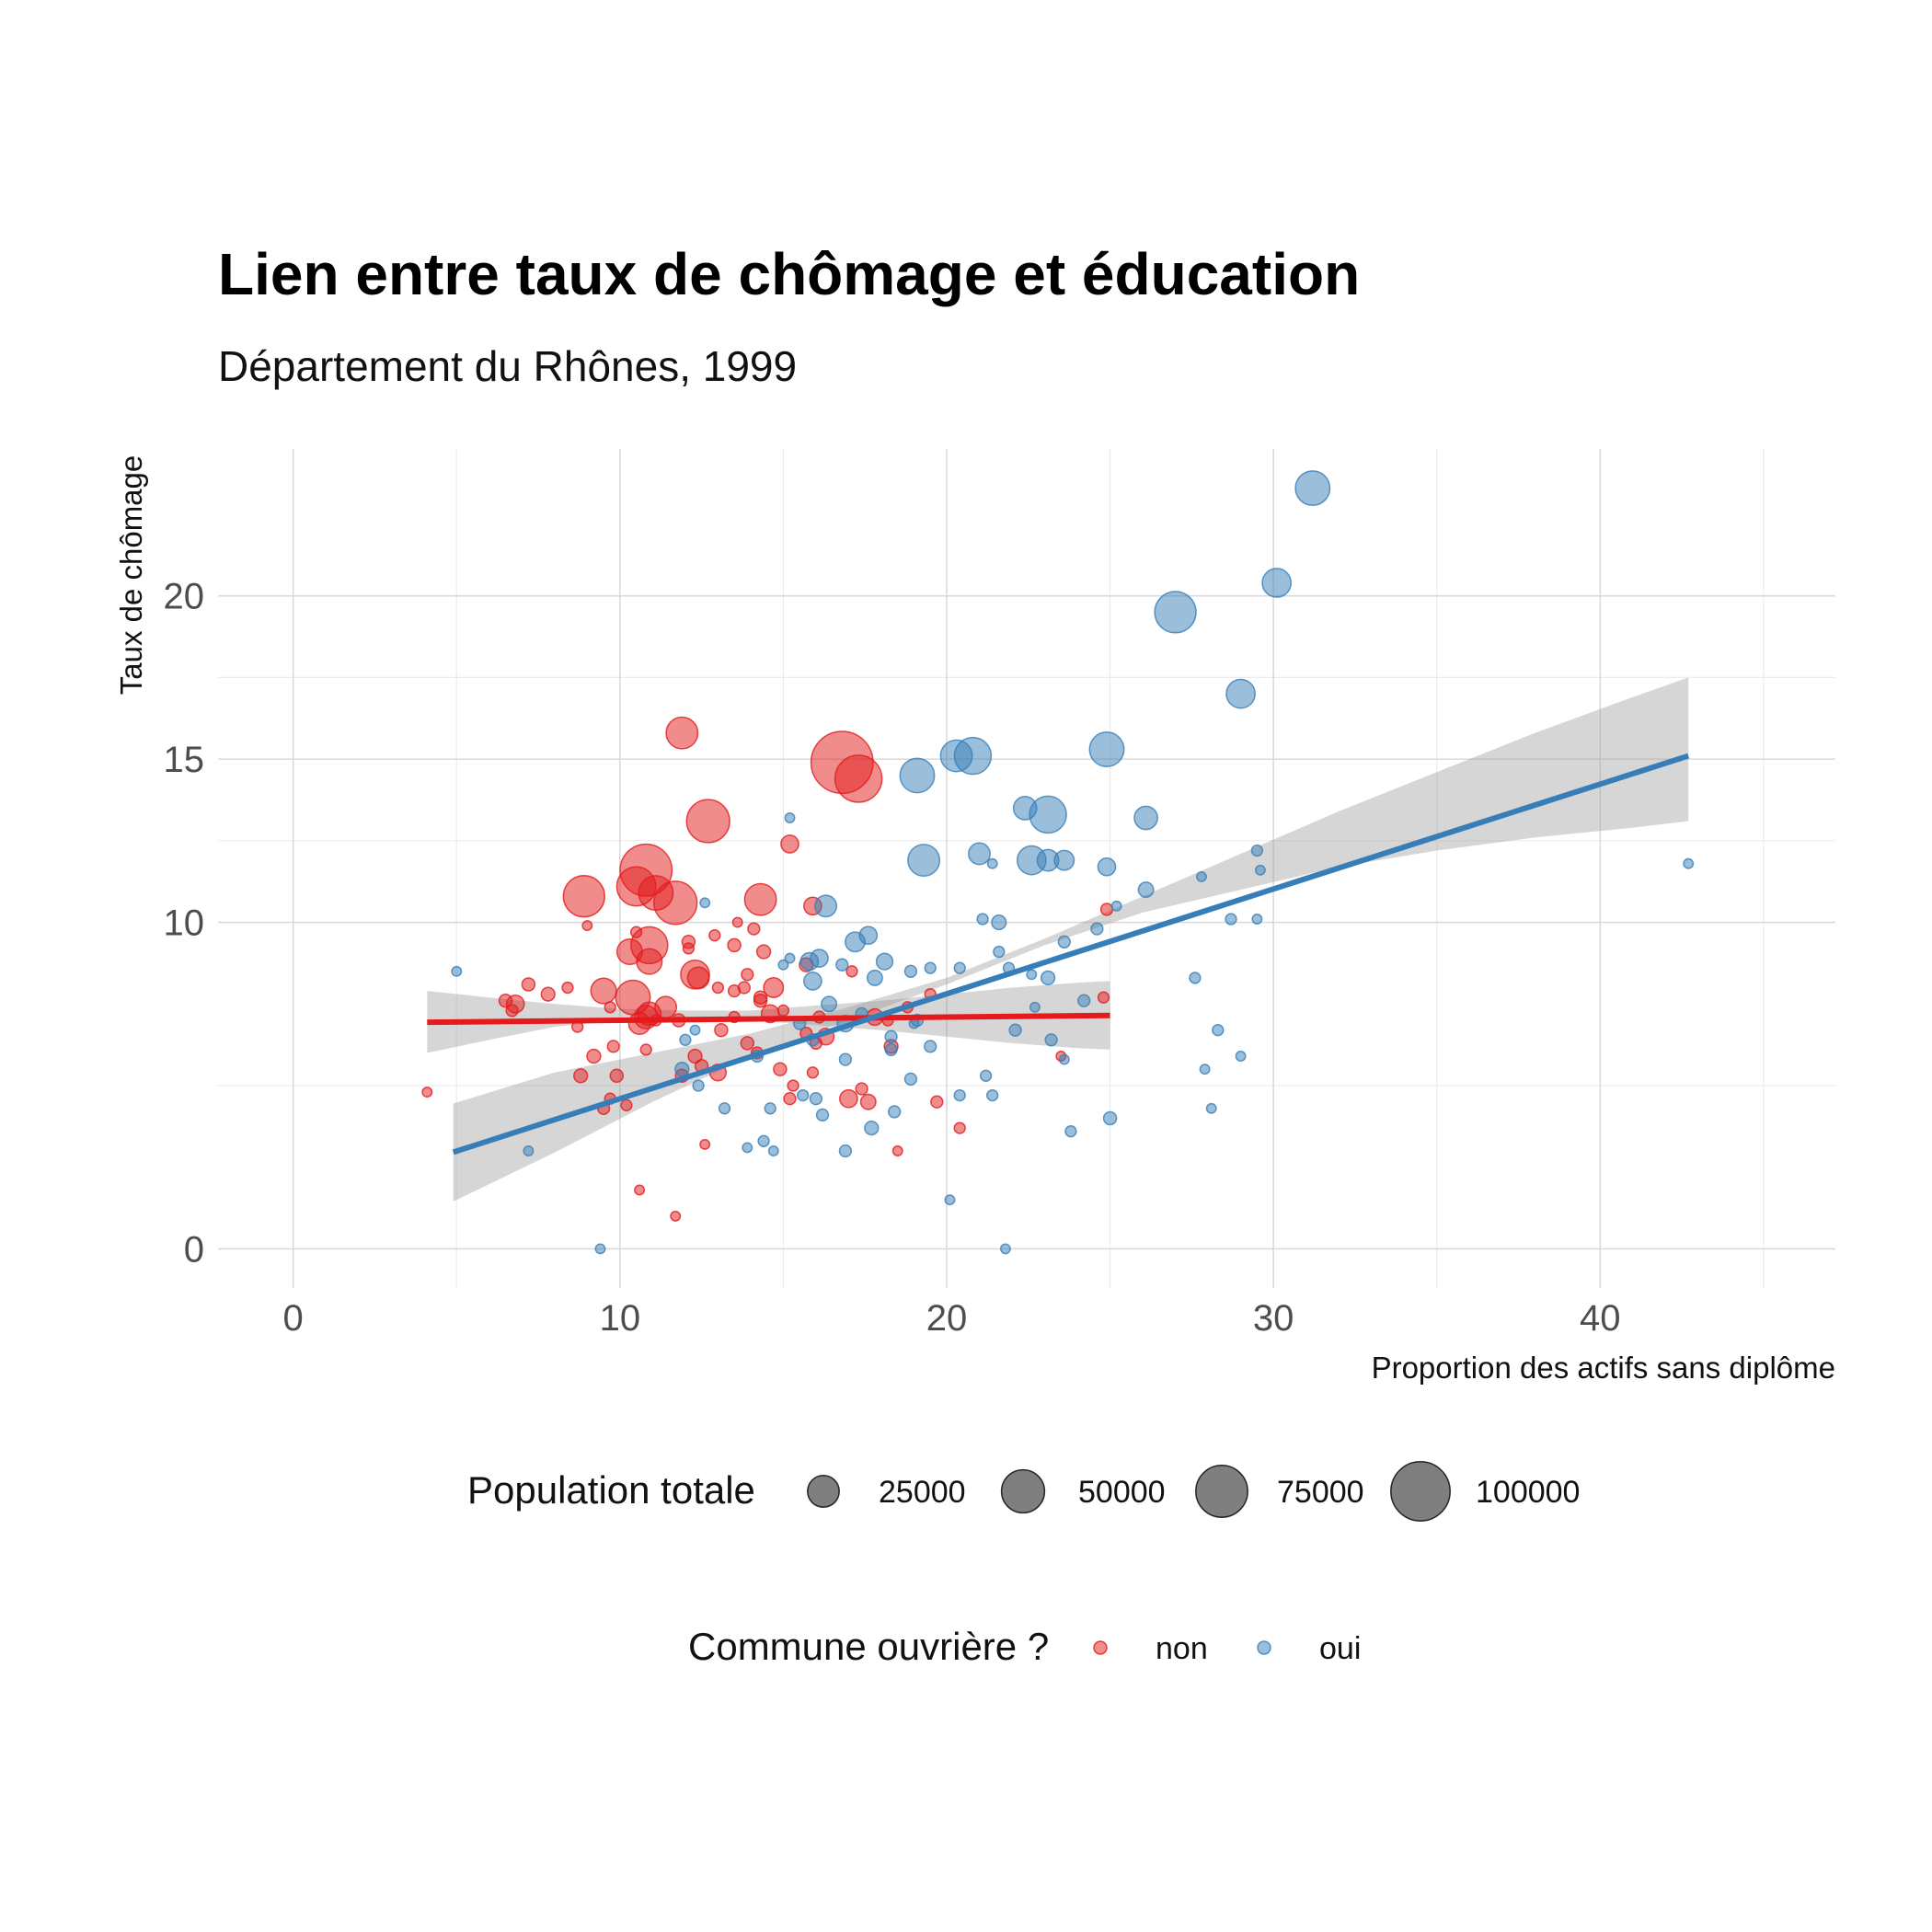  What do you see at coordinates (131, 575) in the screenshot?
I see `y-axis-label: Taux de chômage` at bounding box center [131, 575].